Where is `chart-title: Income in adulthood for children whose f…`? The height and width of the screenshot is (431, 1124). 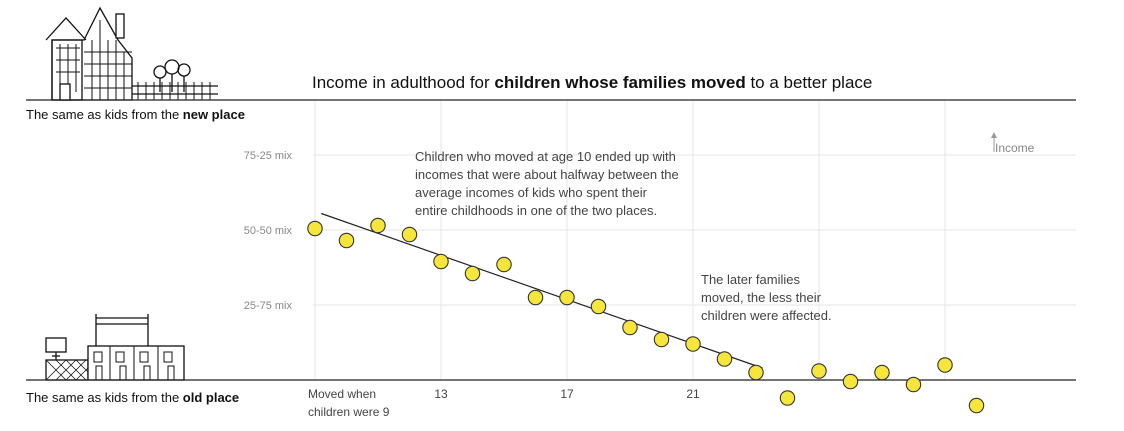
chart-title: Income in adulthood for children whose f… is located at coordinates (592, 82).